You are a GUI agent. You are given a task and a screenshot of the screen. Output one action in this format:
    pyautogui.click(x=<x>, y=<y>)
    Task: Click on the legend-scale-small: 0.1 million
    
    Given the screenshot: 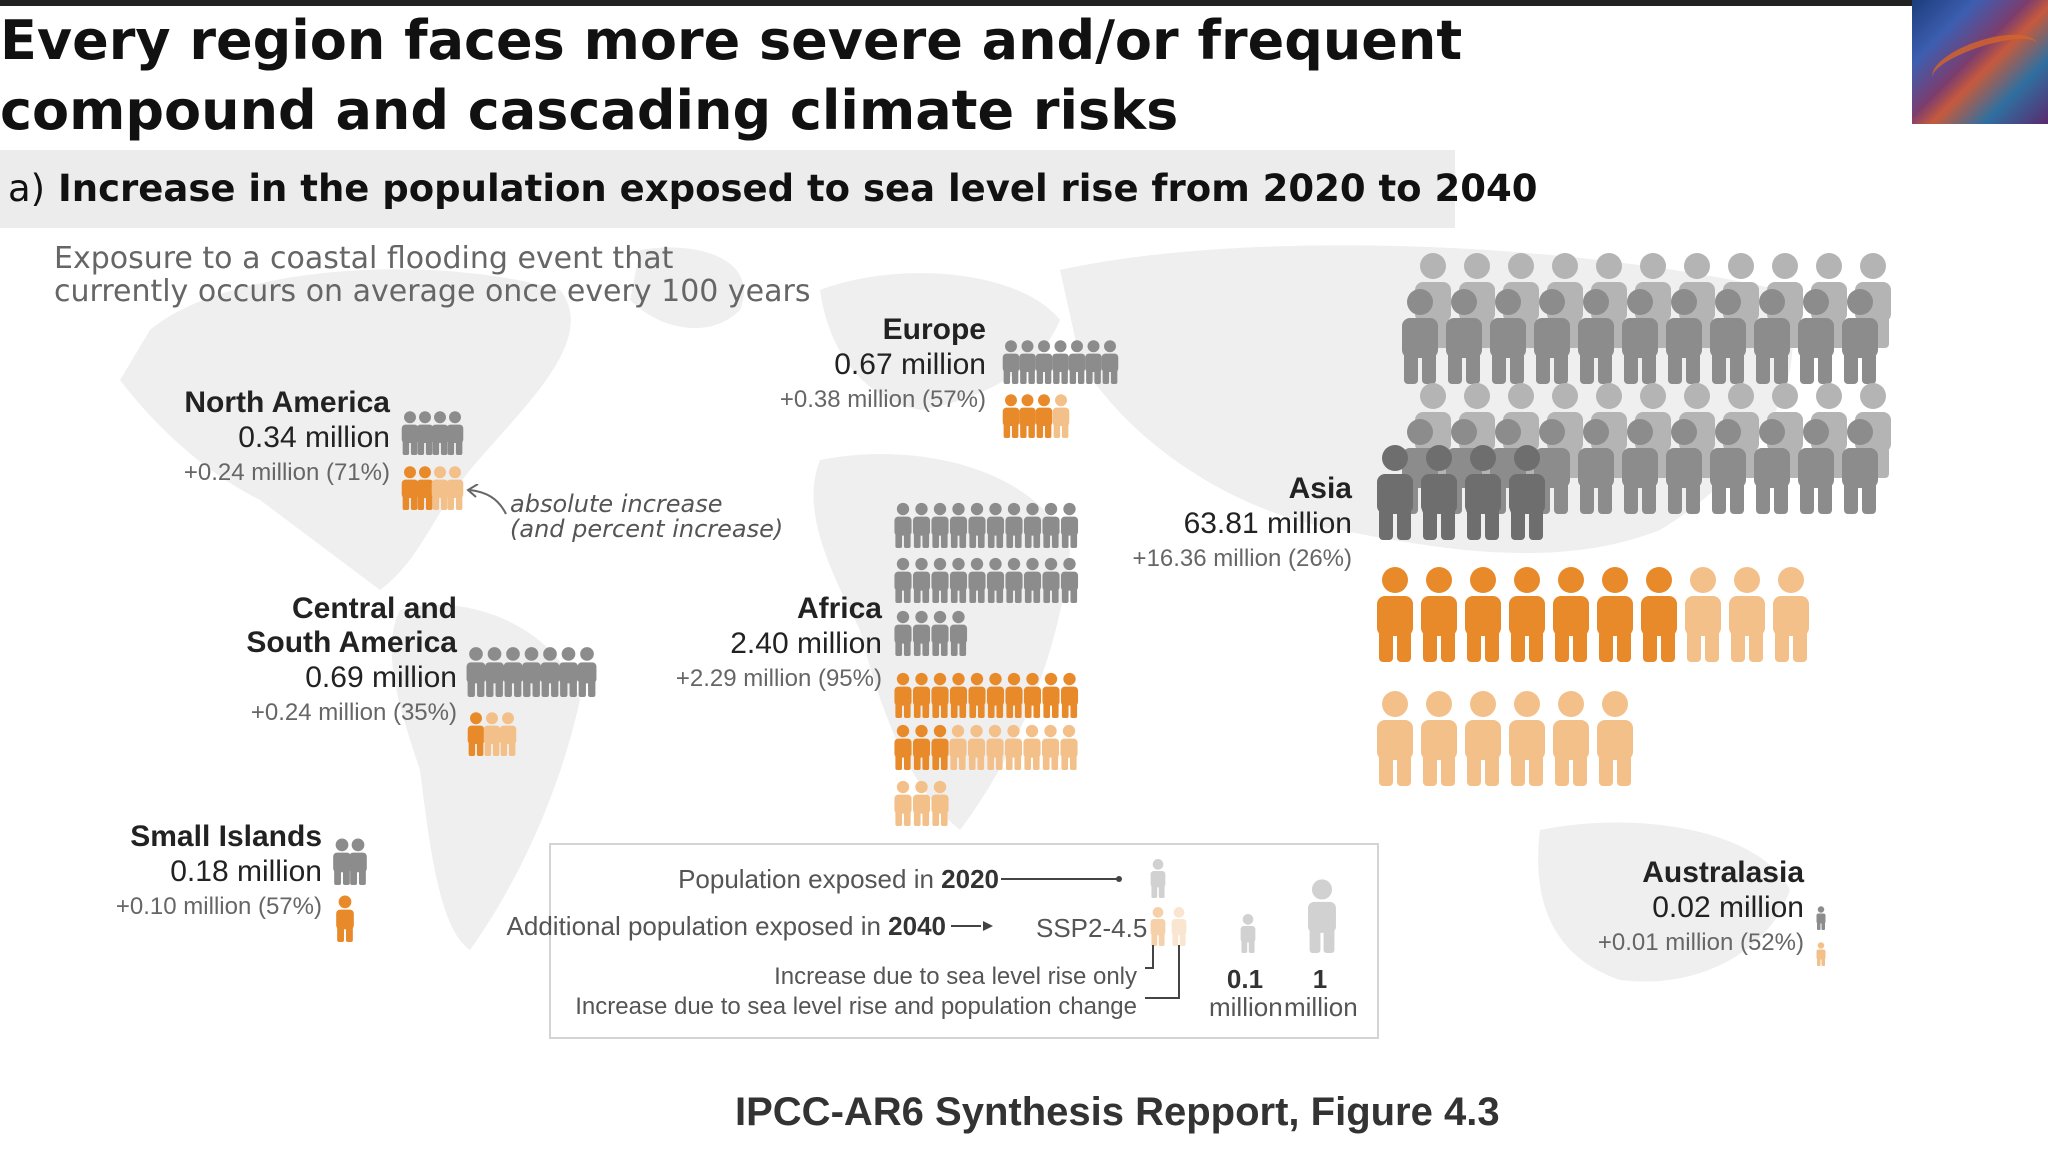 What is the action you would take?
    pyautogui.click(x=1246, y=992)
    